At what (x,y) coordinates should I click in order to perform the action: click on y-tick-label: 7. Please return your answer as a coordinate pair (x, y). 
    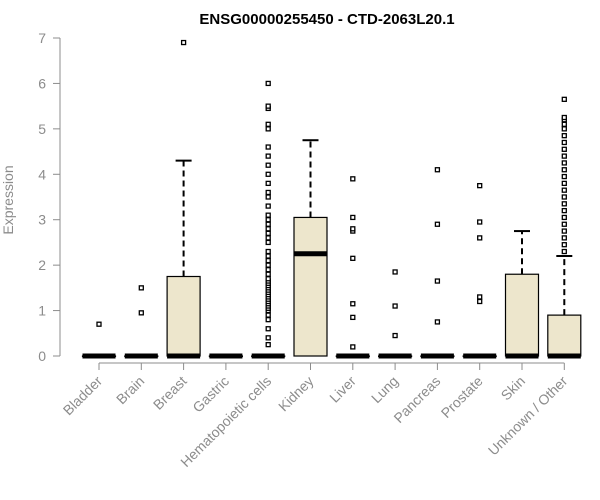
    Looking at the image, I should click on (42, 38).